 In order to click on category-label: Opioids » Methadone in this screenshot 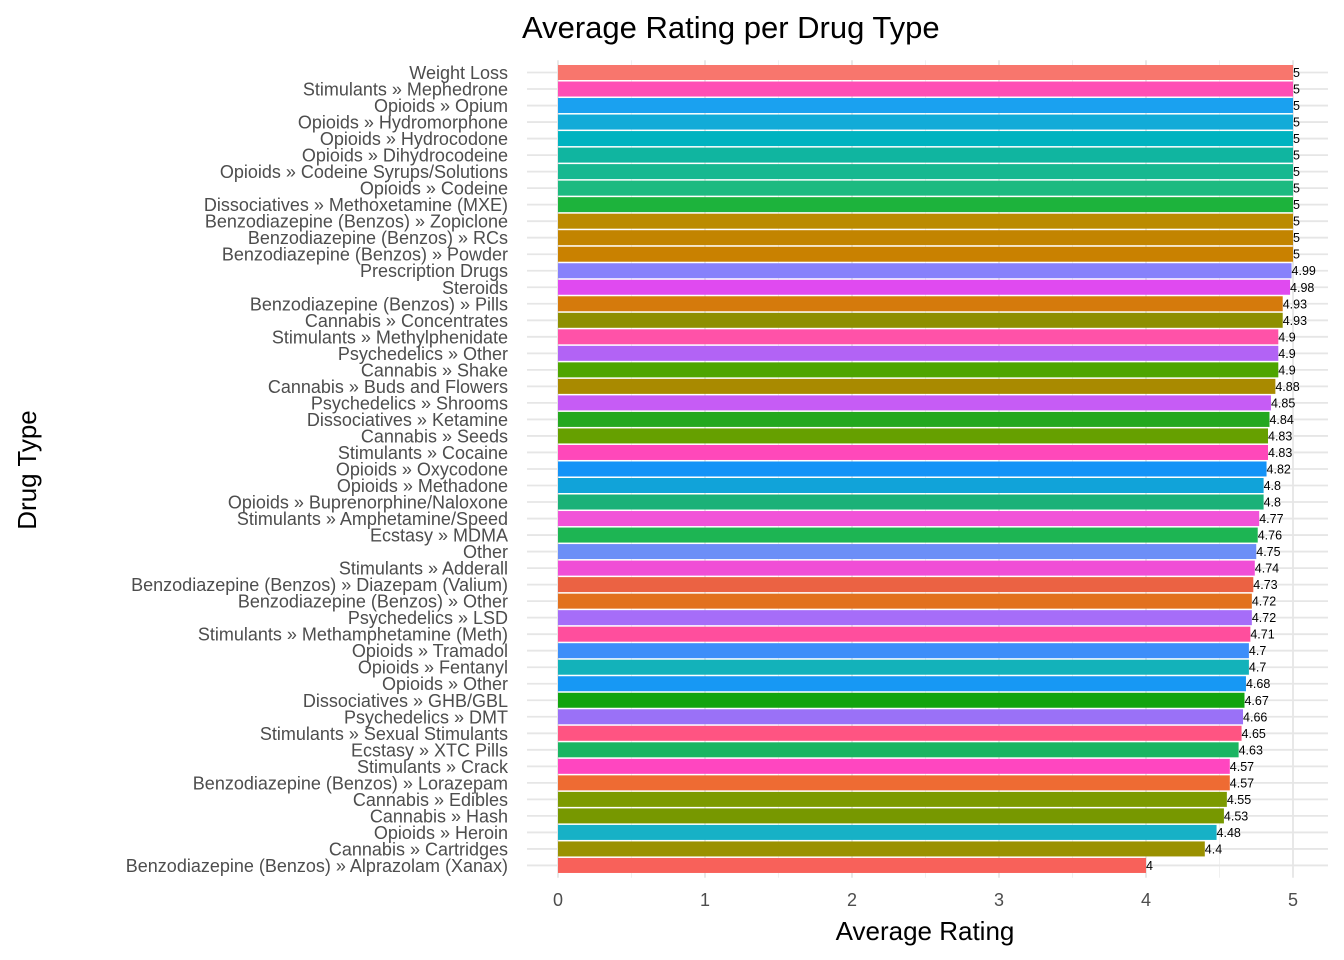, I will do `click(422, 486)`.